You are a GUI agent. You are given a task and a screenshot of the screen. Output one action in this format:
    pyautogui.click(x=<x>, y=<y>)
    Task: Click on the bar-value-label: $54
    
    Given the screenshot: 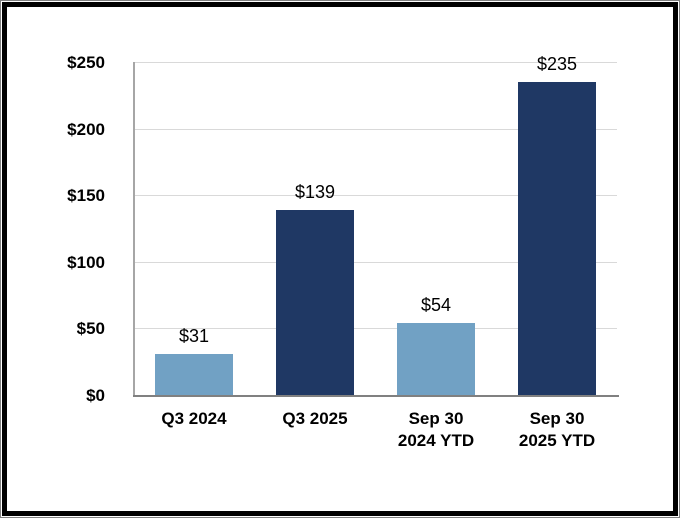 What is the action you would take?
    pyautogui.click(x=436, y=305)
    